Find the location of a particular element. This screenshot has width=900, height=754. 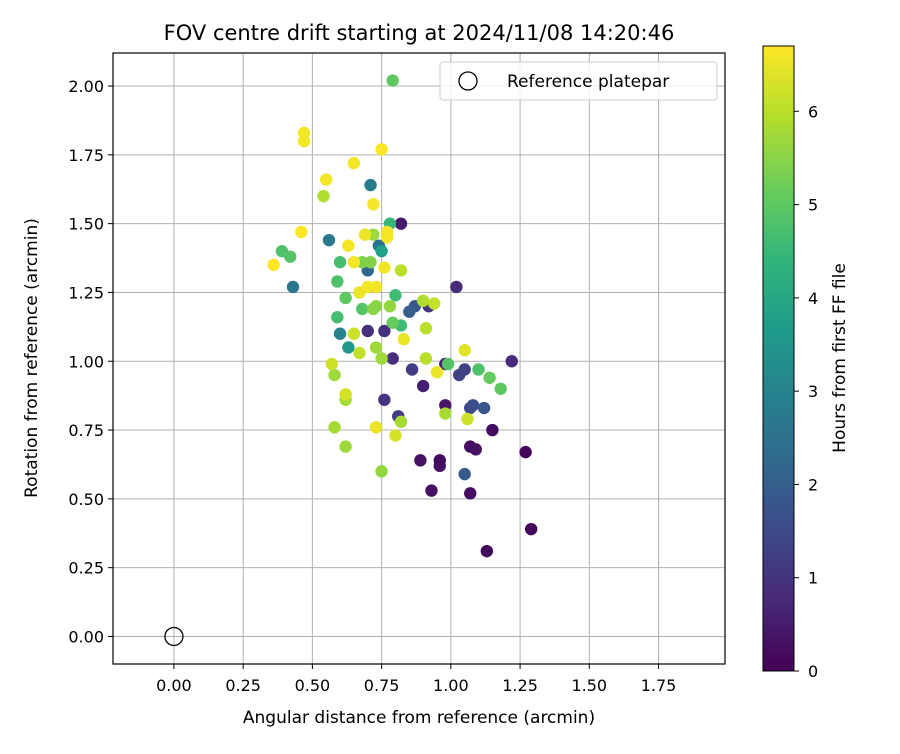

colorbar-label: Hours from first FF file is located at coordinates (840, 358).